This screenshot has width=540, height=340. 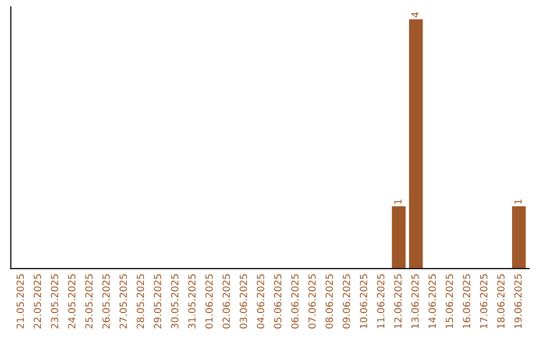 I want to click on x-tick-label: 30.05.2025, so click(x=174, y=301).